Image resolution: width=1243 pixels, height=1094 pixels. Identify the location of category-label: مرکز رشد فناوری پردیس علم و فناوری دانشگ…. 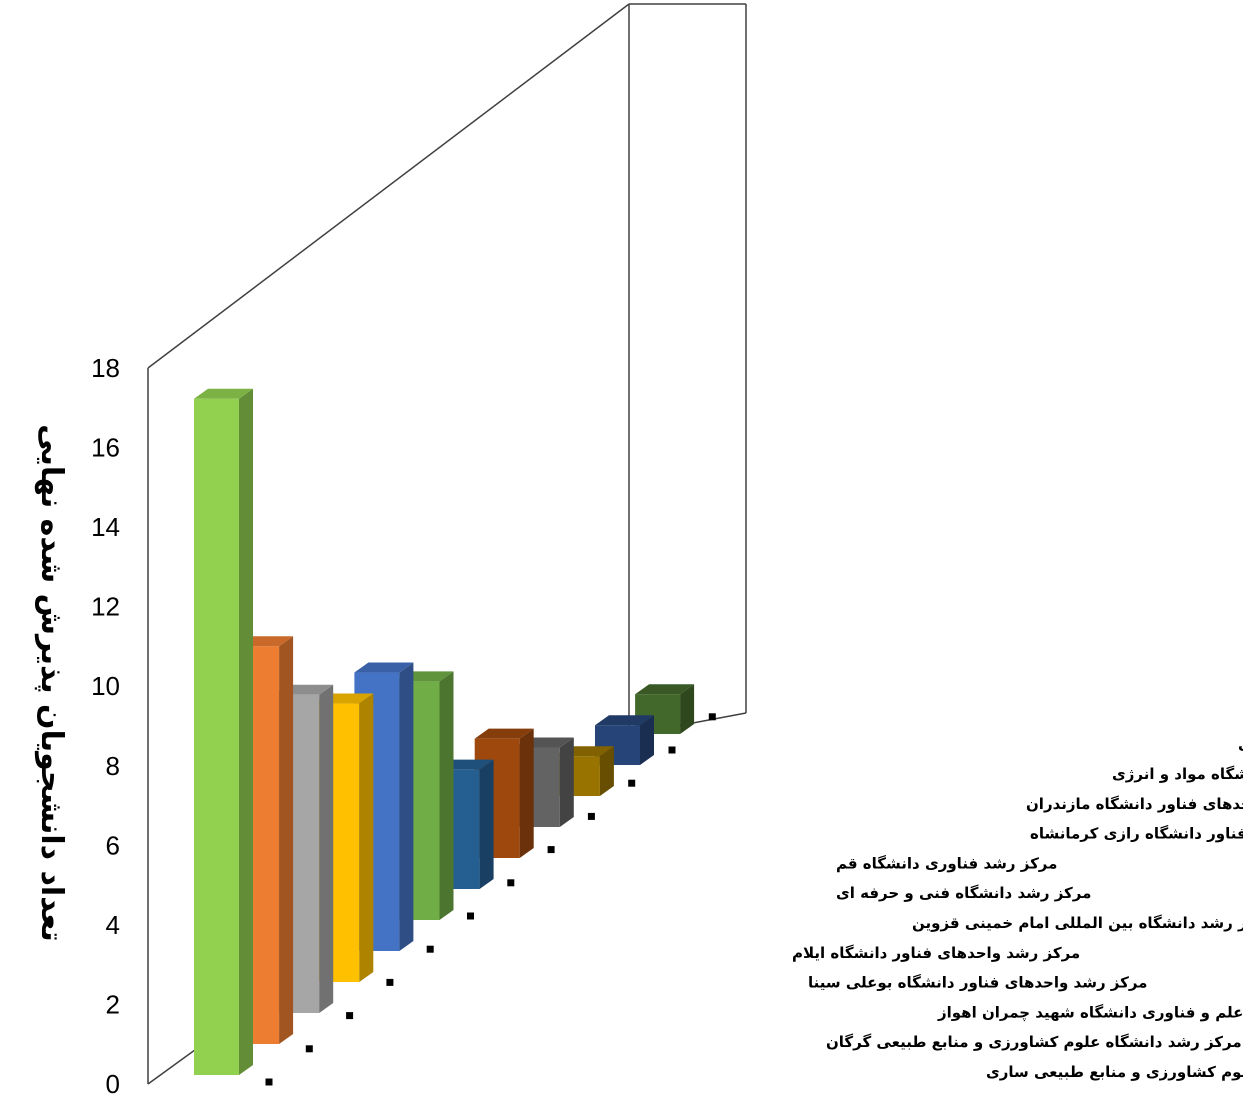
(1090, 1012).